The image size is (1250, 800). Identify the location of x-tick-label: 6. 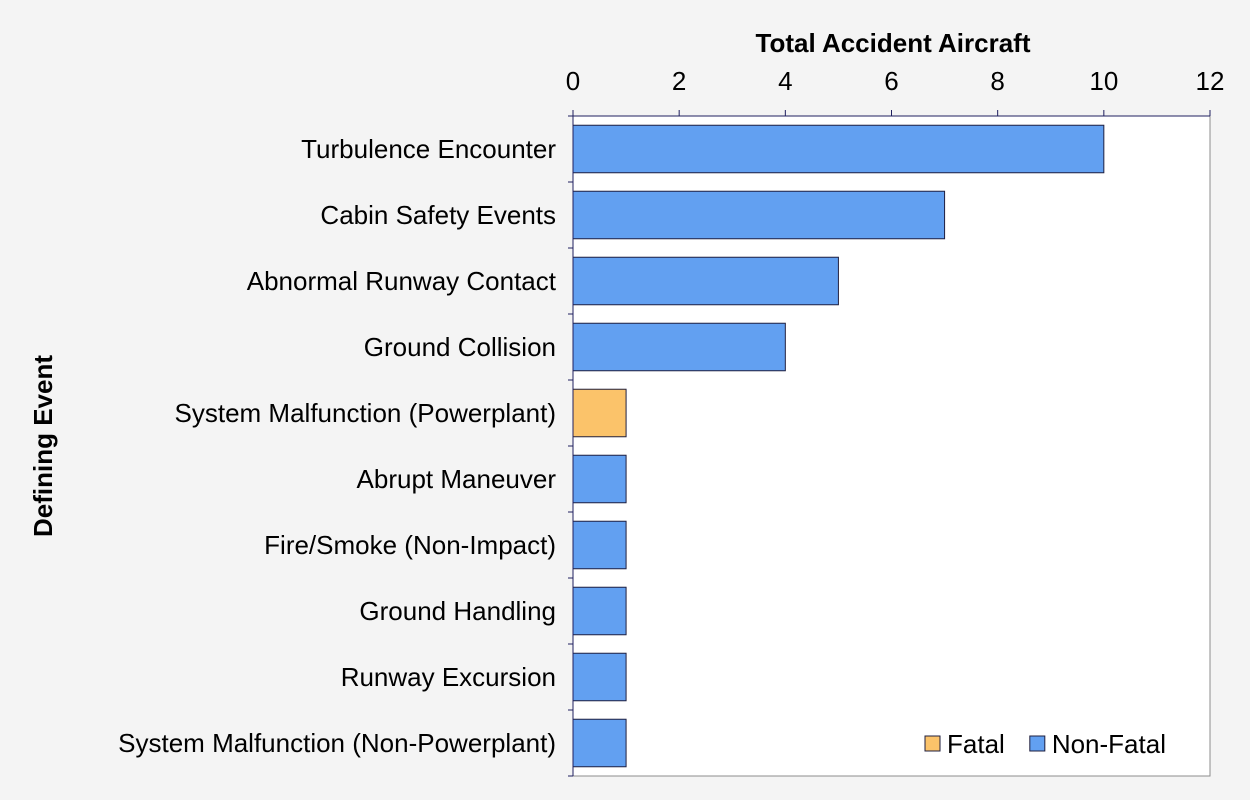
(891, 81).